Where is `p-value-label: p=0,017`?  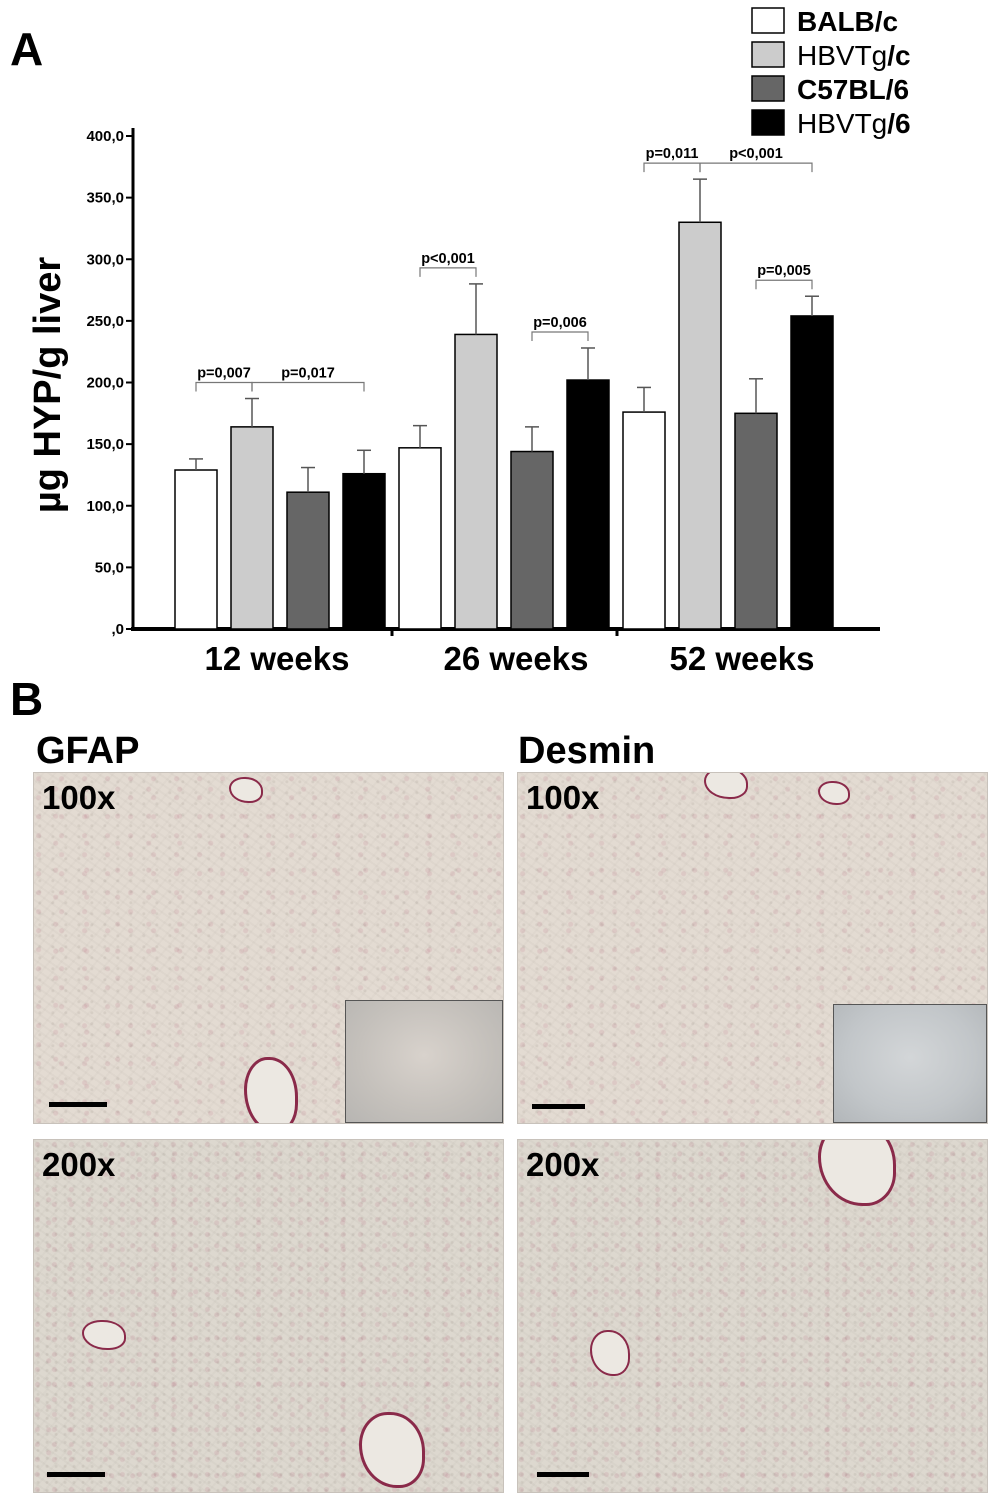
p-value-label: p=0,017 is located at coordinates (308, 374).